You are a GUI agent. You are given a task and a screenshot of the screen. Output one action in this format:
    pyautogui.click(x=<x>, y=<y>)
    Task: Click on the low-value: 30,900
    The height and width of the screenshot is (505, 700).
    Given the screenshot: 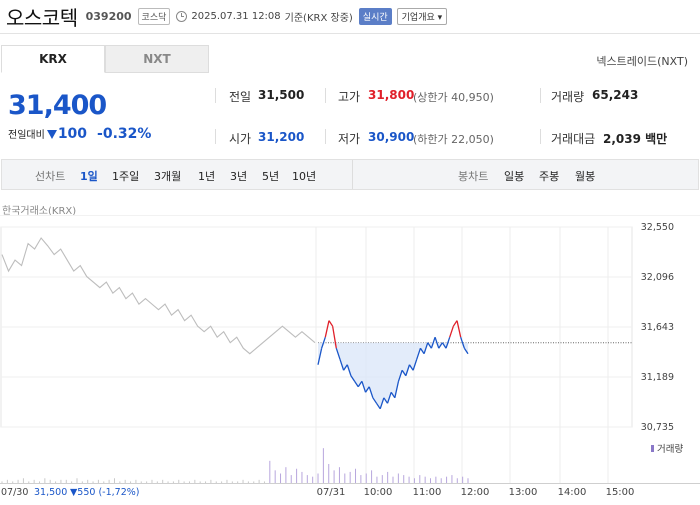 What is the action you would take?
    pyautogui.click(x=391, y=137)
    